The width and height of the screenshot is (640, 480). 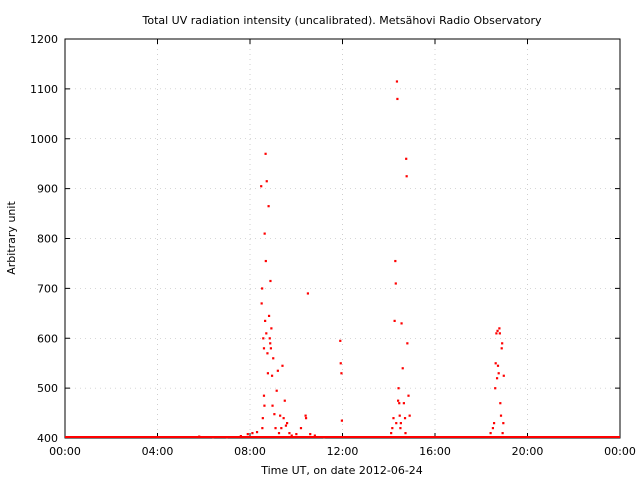 I want to click on y-tick-label: 1200, so click(x=44, y=39).